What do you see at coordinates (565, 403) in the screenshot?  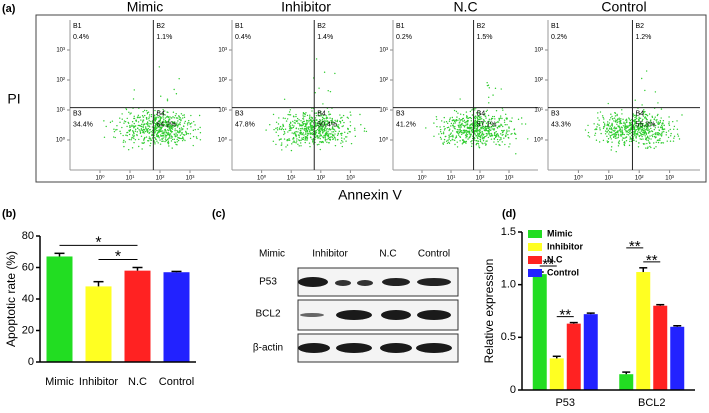 I see `x-tick-label: P53` at bounding box center [565, 403].